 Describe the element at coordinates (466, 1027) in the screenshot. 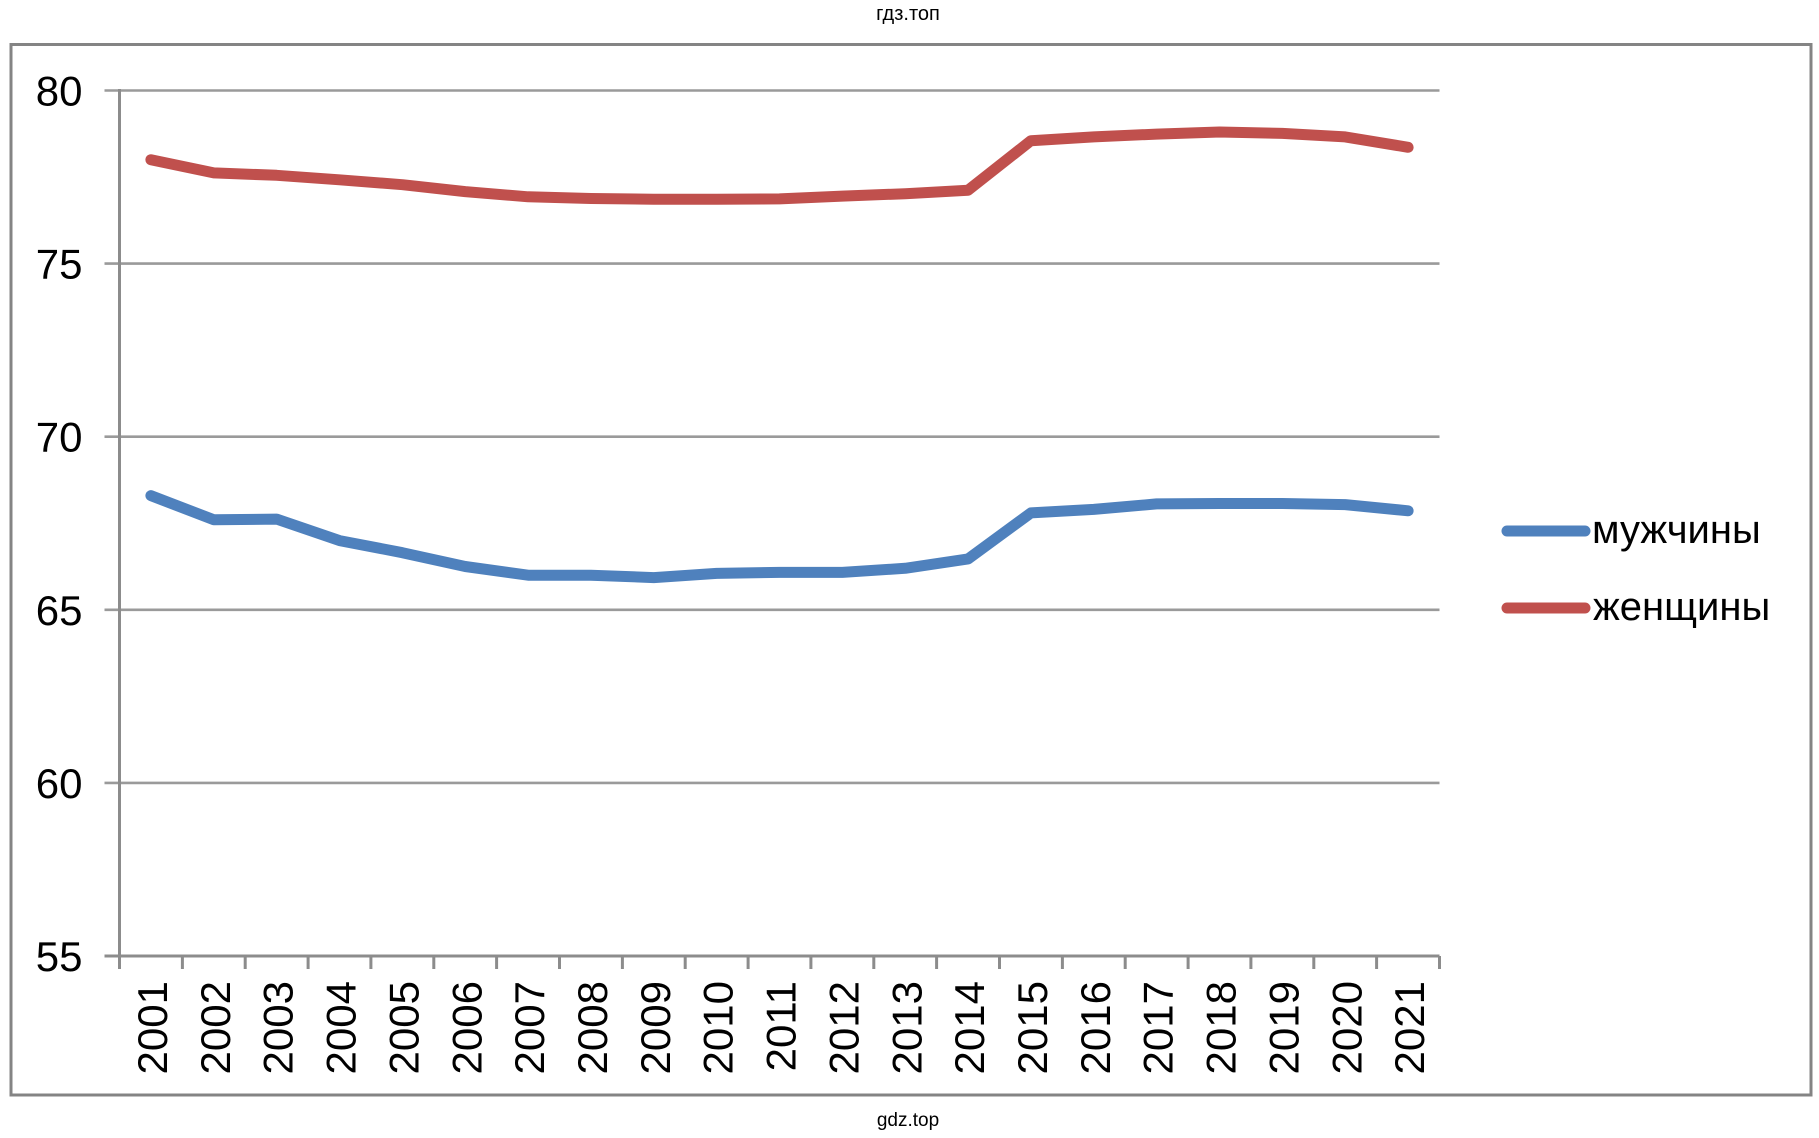

I see `svg-text: 2006` at that location.